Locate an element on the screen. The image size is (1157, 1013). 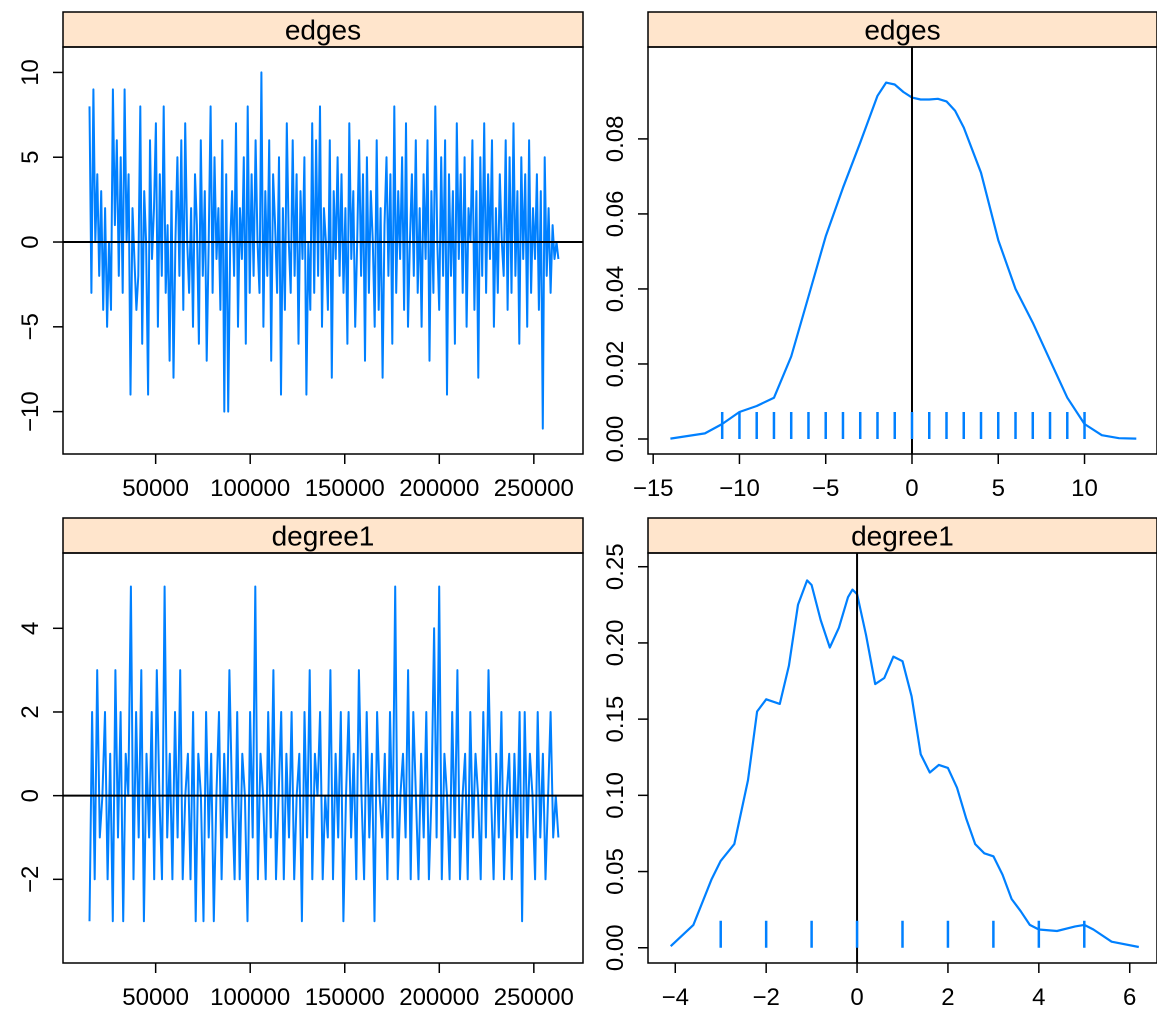
x-tick-label: 2 is located at coordinates (947, 997).